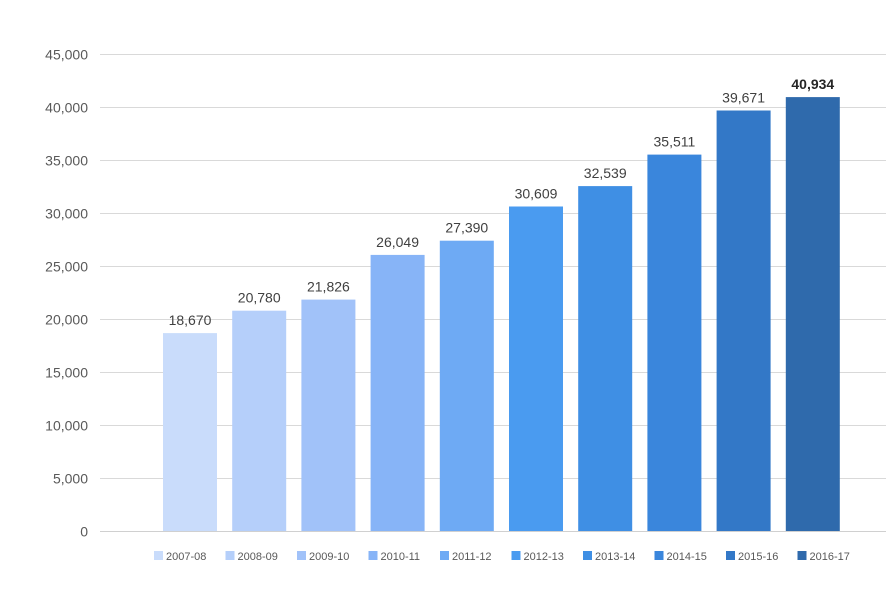  What do you see at coordinates (812, 84) in the screenshot?
I see `data-label: 40,934` at bounding box center [812, 84].